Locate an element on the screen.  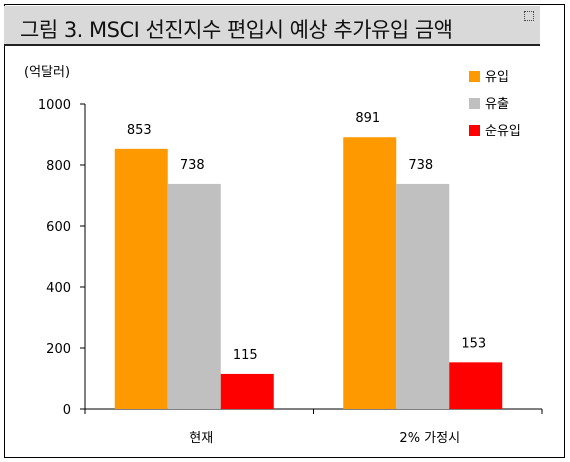
title-bar: 그림 3. MSCI 선진지수 편입시 예상 추가유입 금액 is located at coordinates (272, 26).